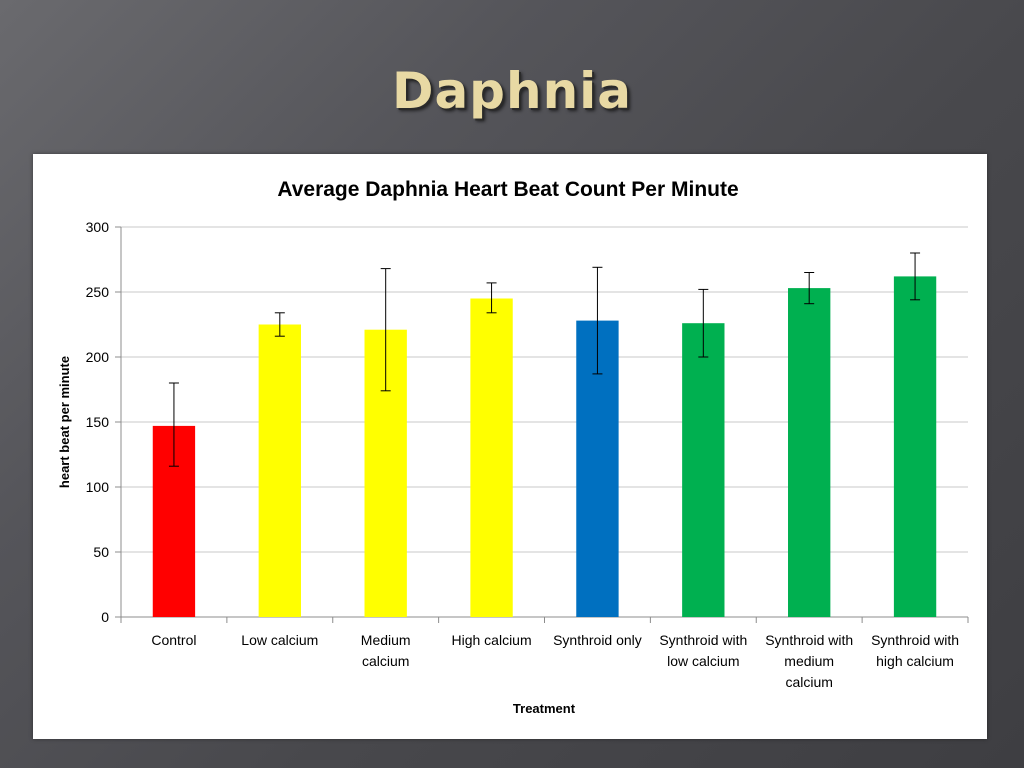 This screenshot has width=1024, height=768. What do you see at coordinates (915, 650) in the screenshot?
I see `category-label: Synthroid with high calcium` at bounding box center [915, 650].